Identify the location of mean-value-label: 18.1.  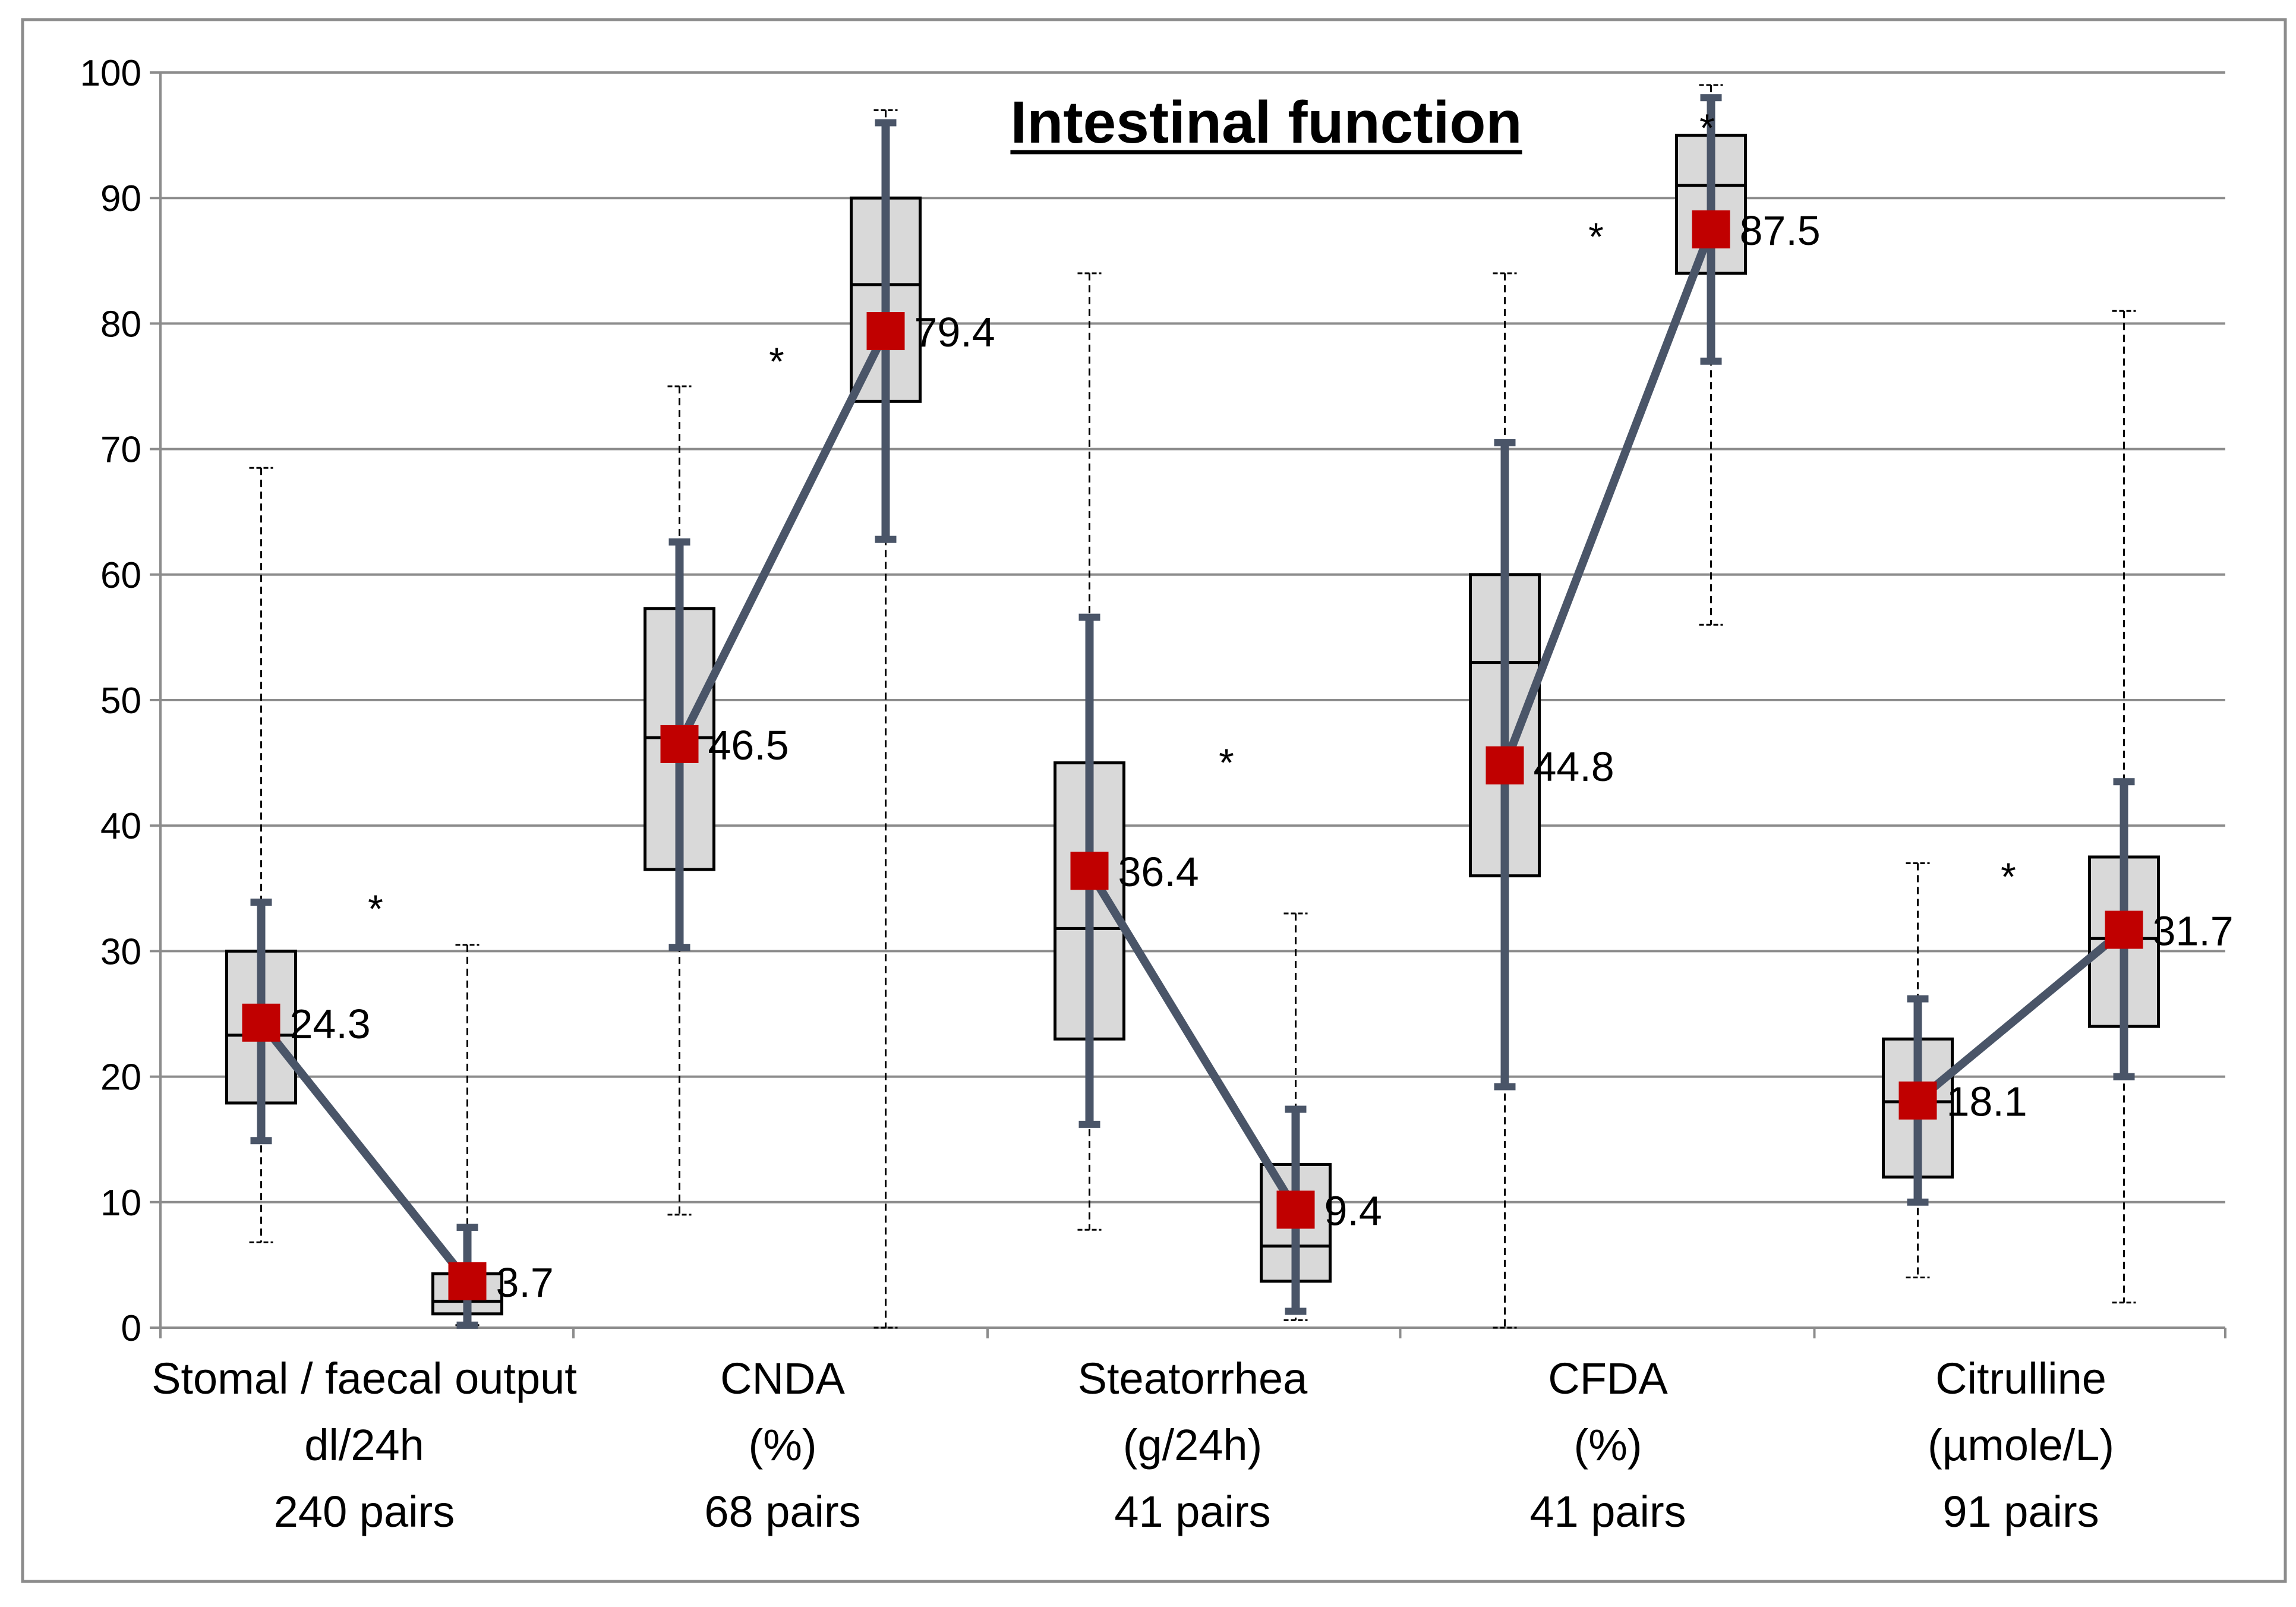
(1987, 1102).